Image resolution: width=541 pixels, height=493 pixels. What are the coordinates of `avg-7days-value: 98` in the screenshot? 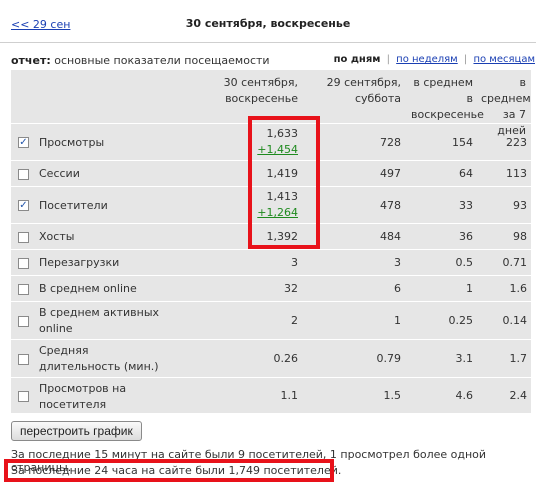 It's located at (520, 236).